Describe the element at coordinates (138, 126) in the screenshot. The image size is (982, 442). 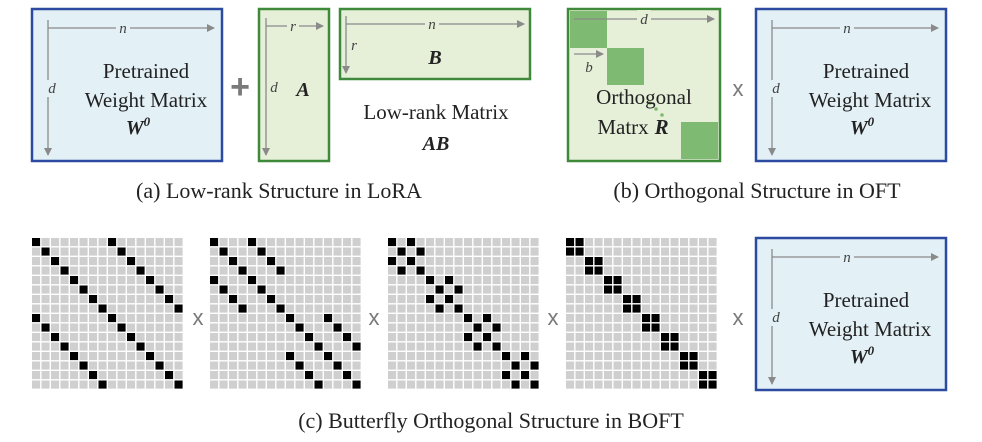
I see `pretrained-symbol: W0` at that location.